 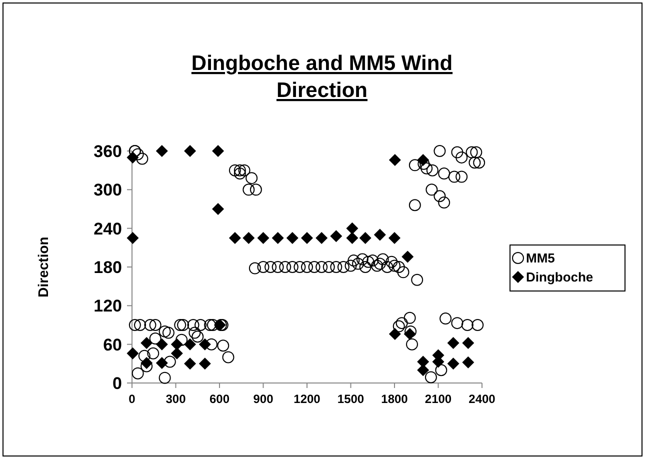 I want to click on chart-title: Dingboche and MM5 Wind Direction, so click(x=322, y=77).